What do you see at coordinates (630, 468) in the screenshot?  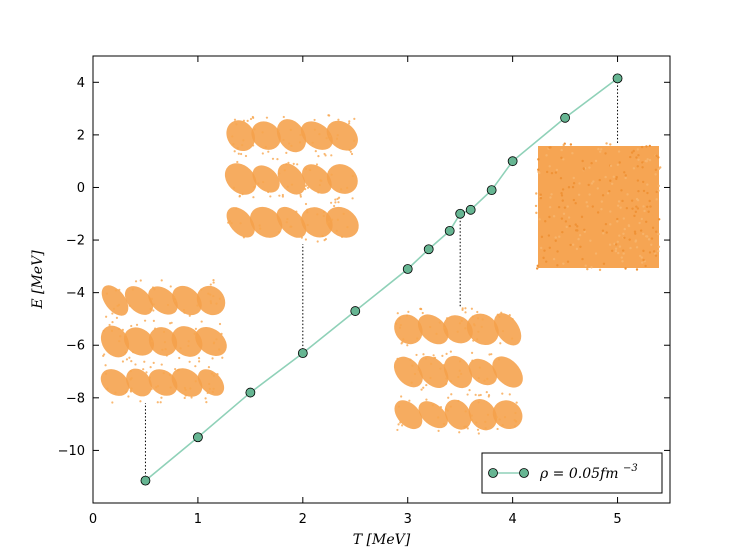 I see `legend-label-superscript: −3` at bounding box center [630, 468].